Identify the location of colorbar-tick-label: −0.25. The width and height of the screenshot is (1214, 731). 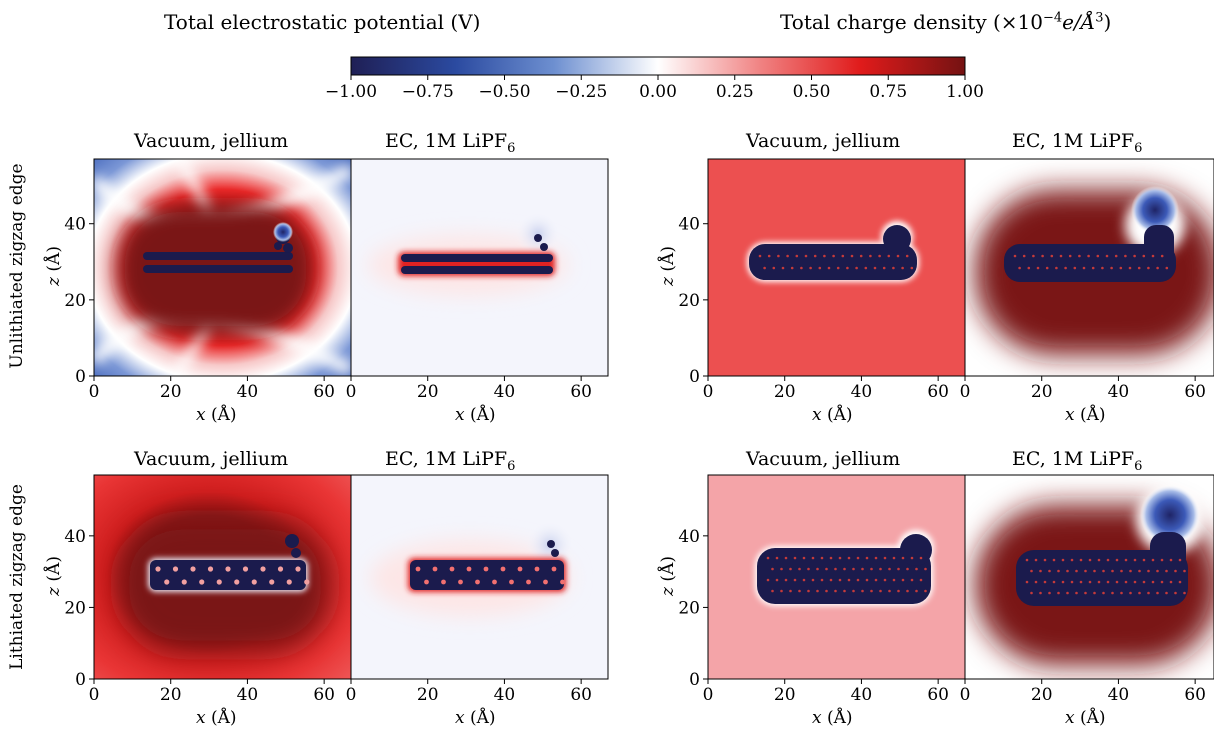
(581, 92).